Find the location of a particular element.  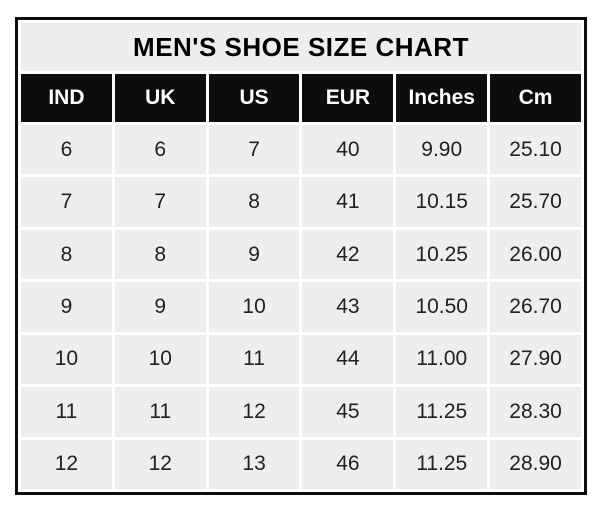

column-header-row: IND UK US EUR Inches Cm is located at coordinates (301, 98).